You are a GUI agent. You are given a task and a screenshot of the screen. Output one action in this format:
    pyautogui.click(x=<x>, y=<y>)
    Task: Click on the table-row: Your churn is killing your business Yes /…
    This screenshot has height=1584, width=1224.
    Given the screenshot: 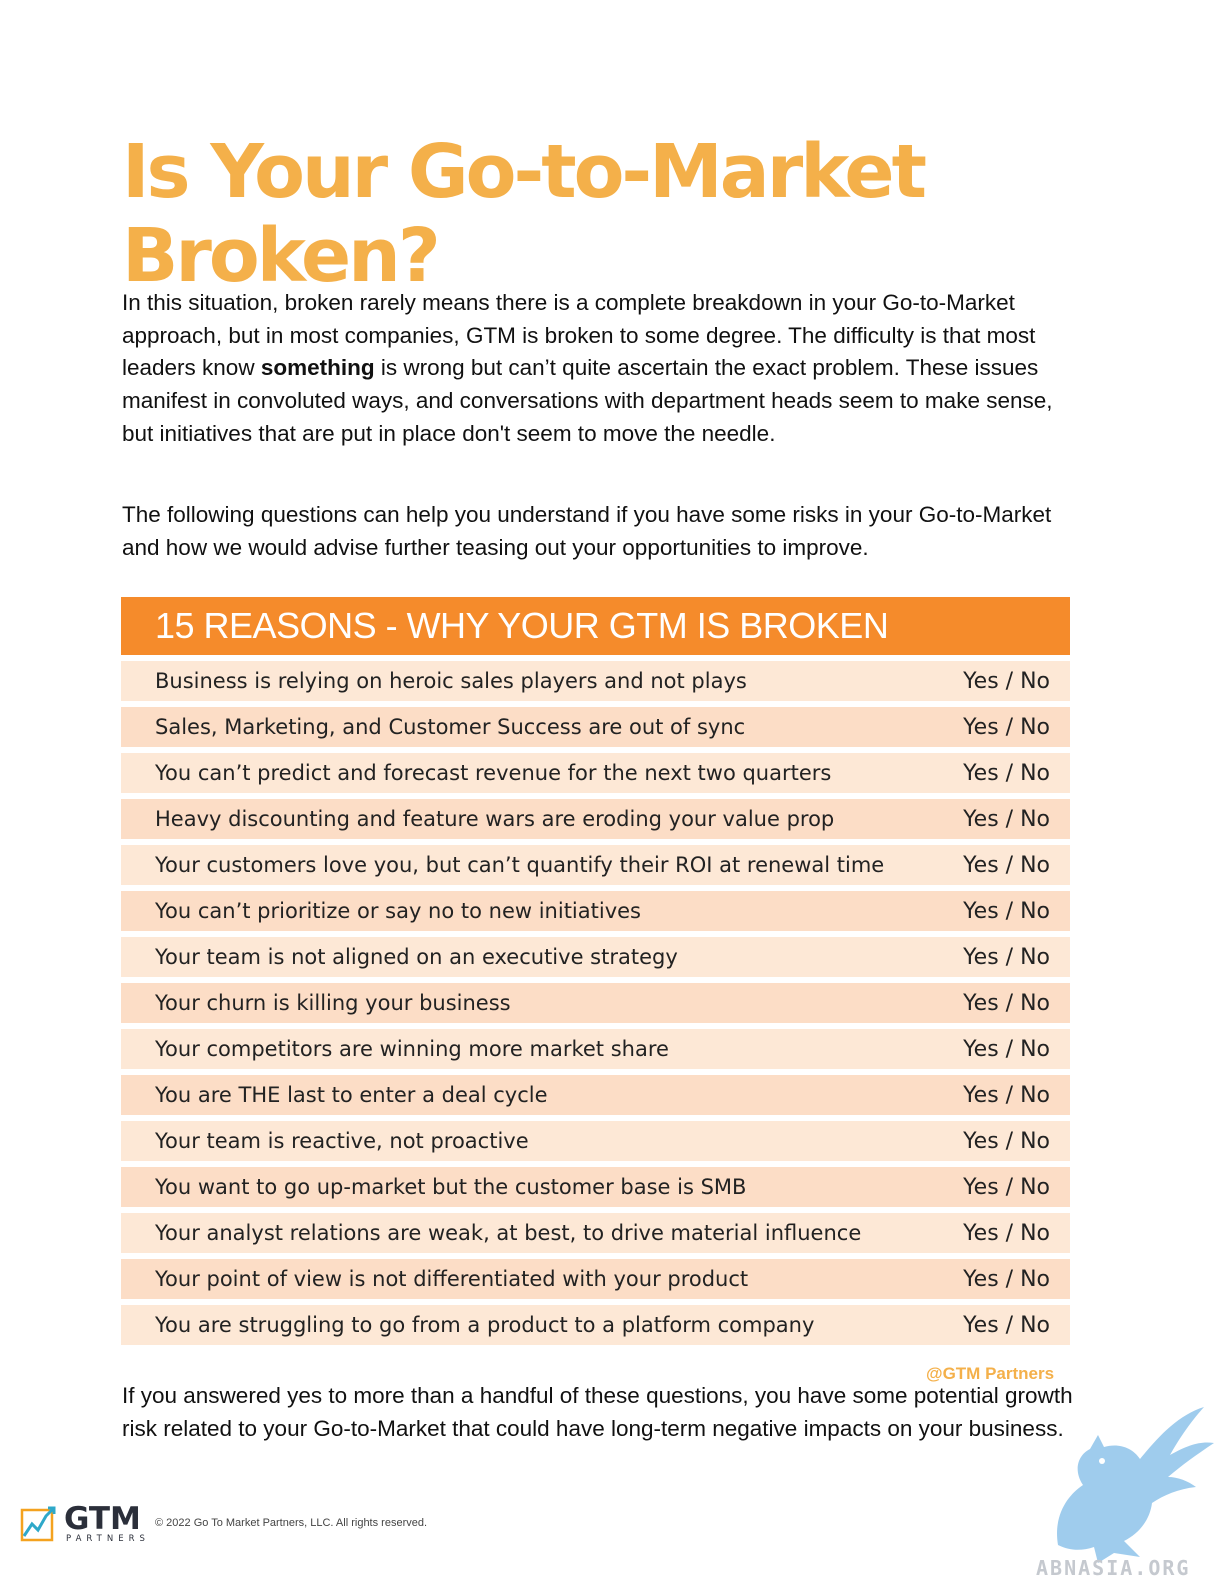 What is the action you would take?
    pyautogui.click(x=595, y=1003)
    